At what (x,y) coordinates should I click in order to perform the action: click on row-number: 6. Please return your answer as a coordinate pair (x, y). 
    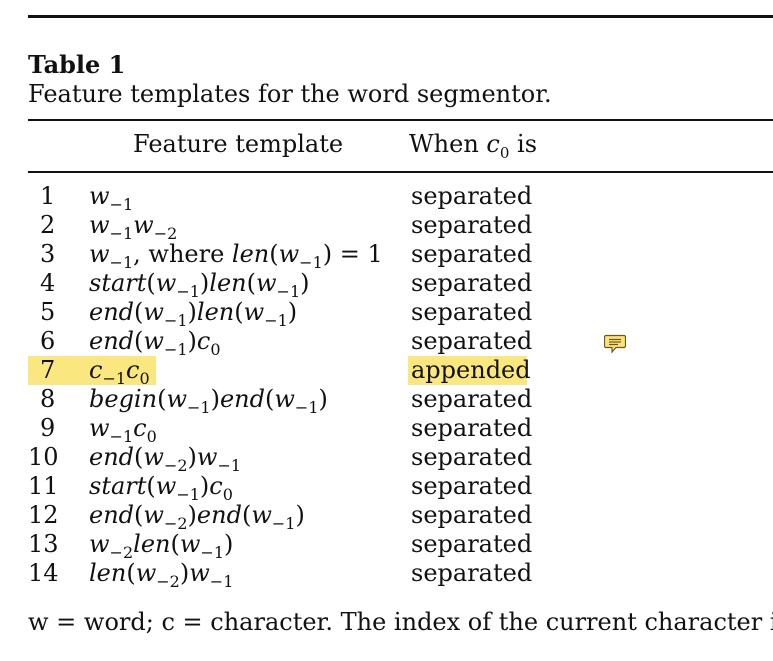
    Looking at the image, I should click on (48, 341).